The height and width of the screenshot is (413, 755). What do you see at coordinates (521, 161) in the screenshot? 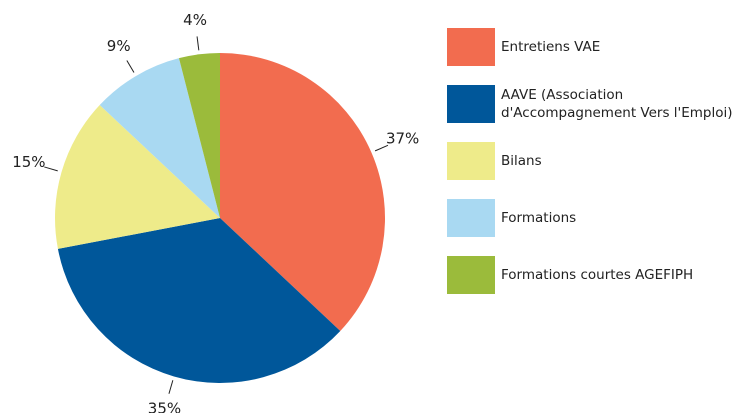
I see `legend-label: Bilans` at bounding box center [521, 161].